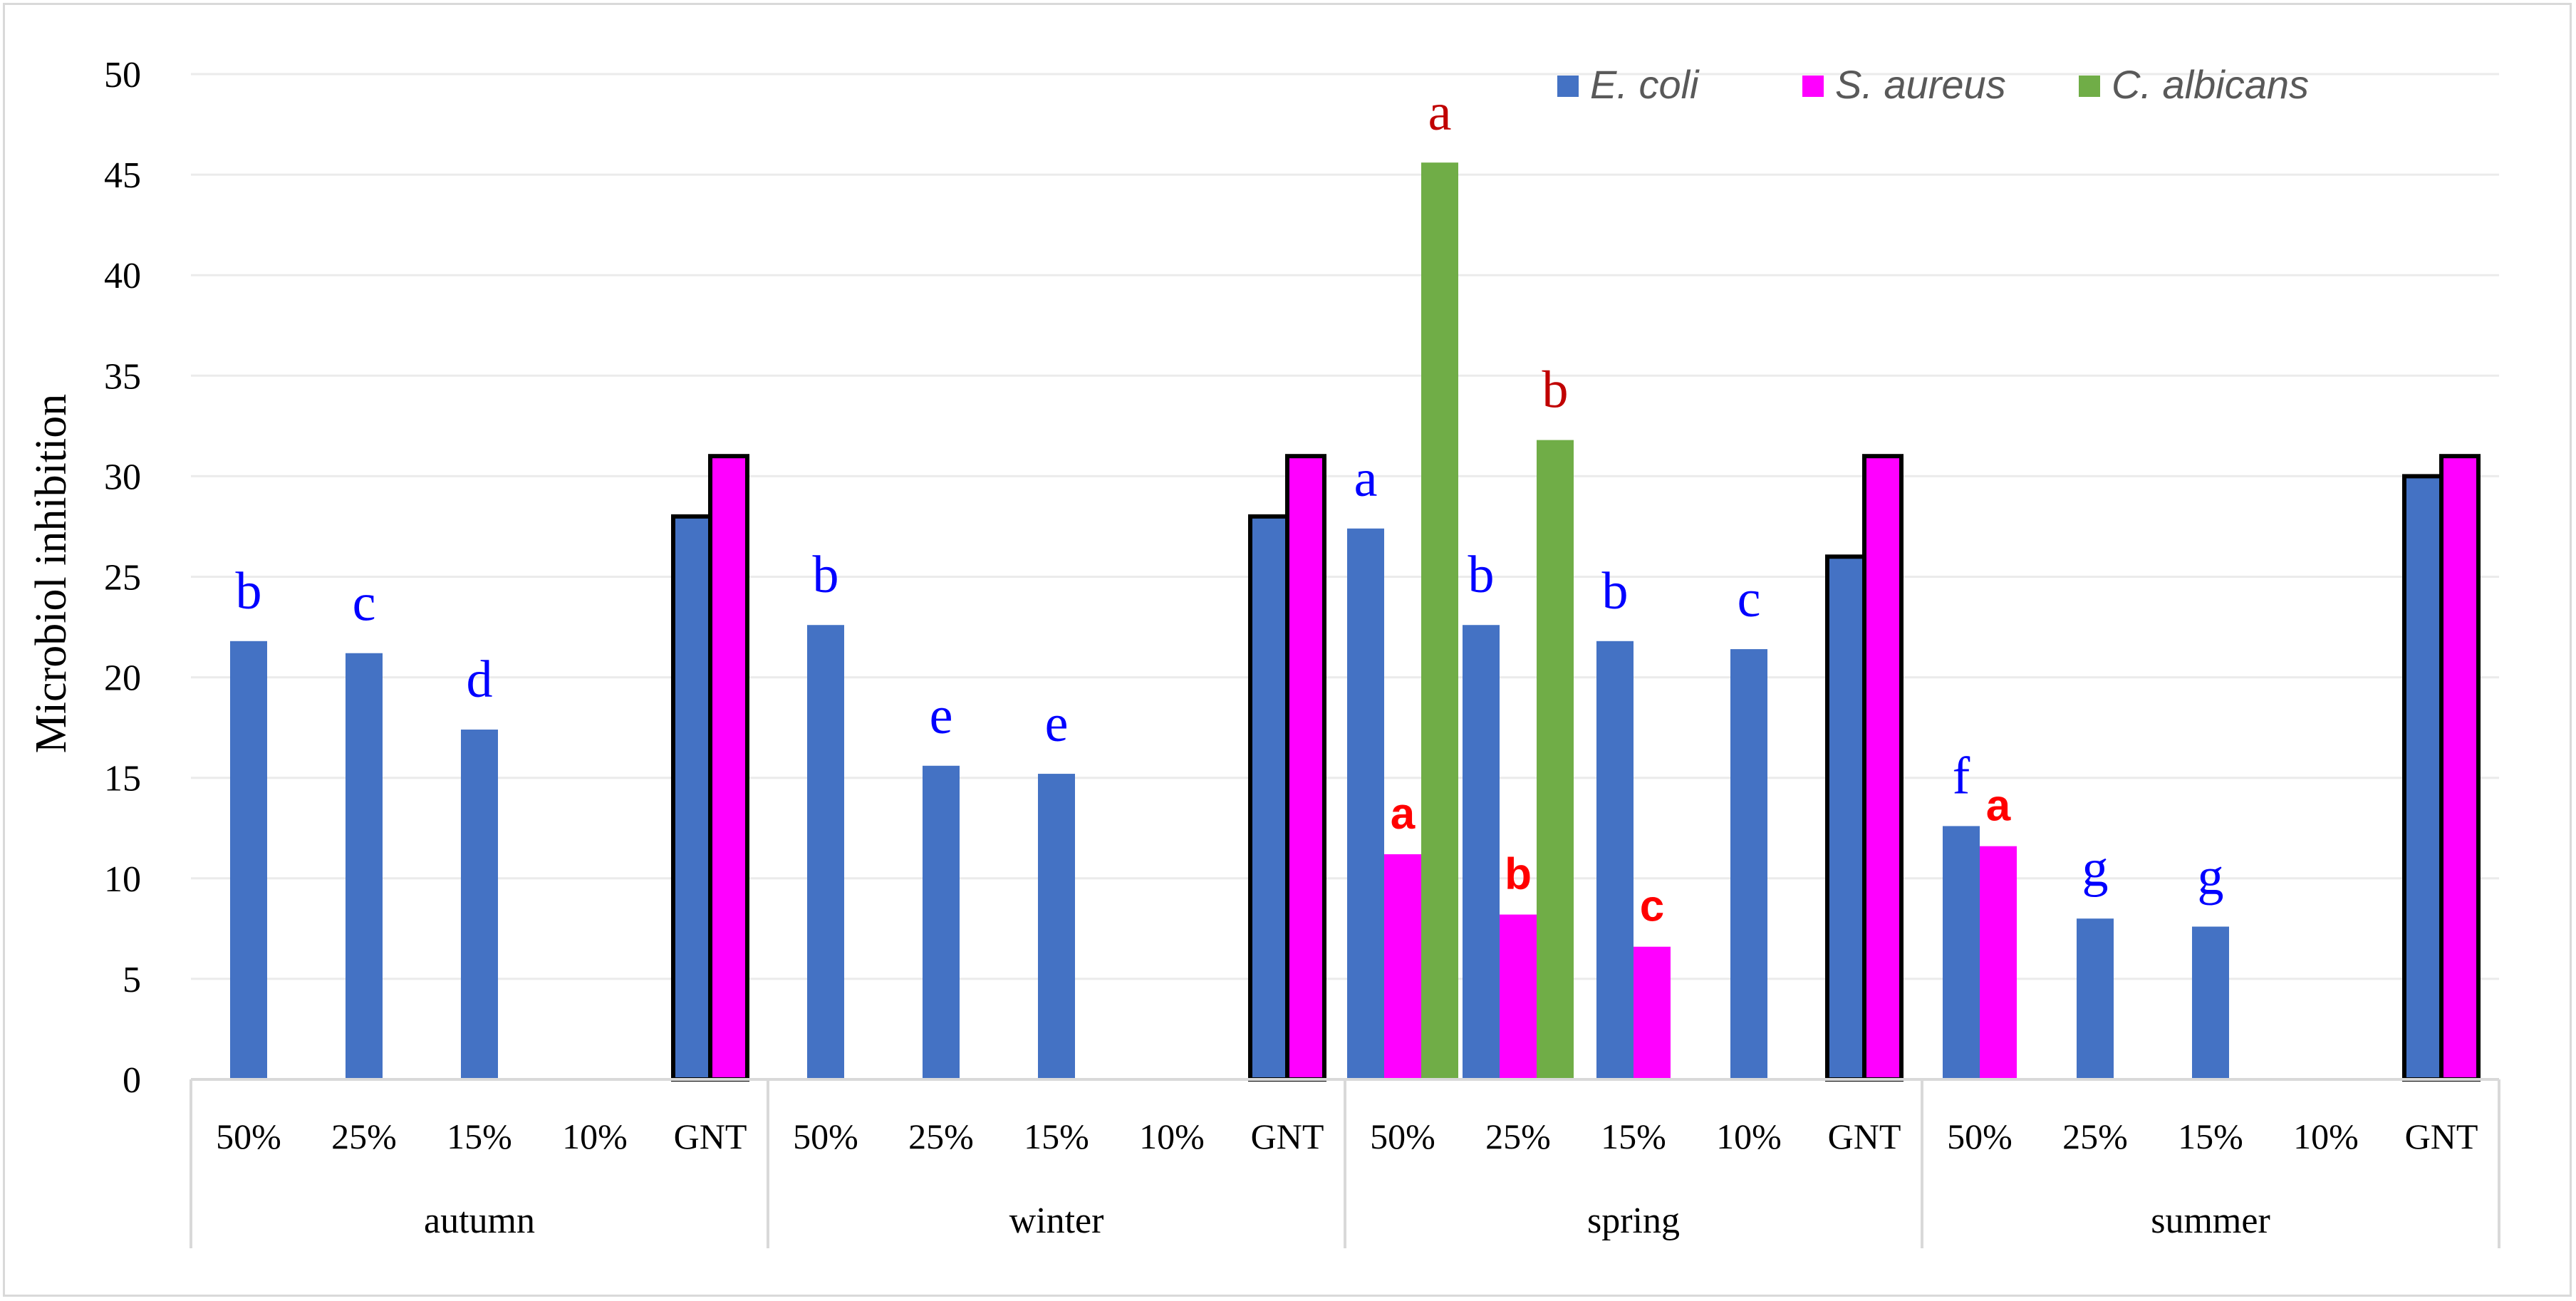  What do you see at coordinates (248, 860) in the screenshot?
I see `bar-autumn-50pct-ecoli` at bounding box center [248, 860].